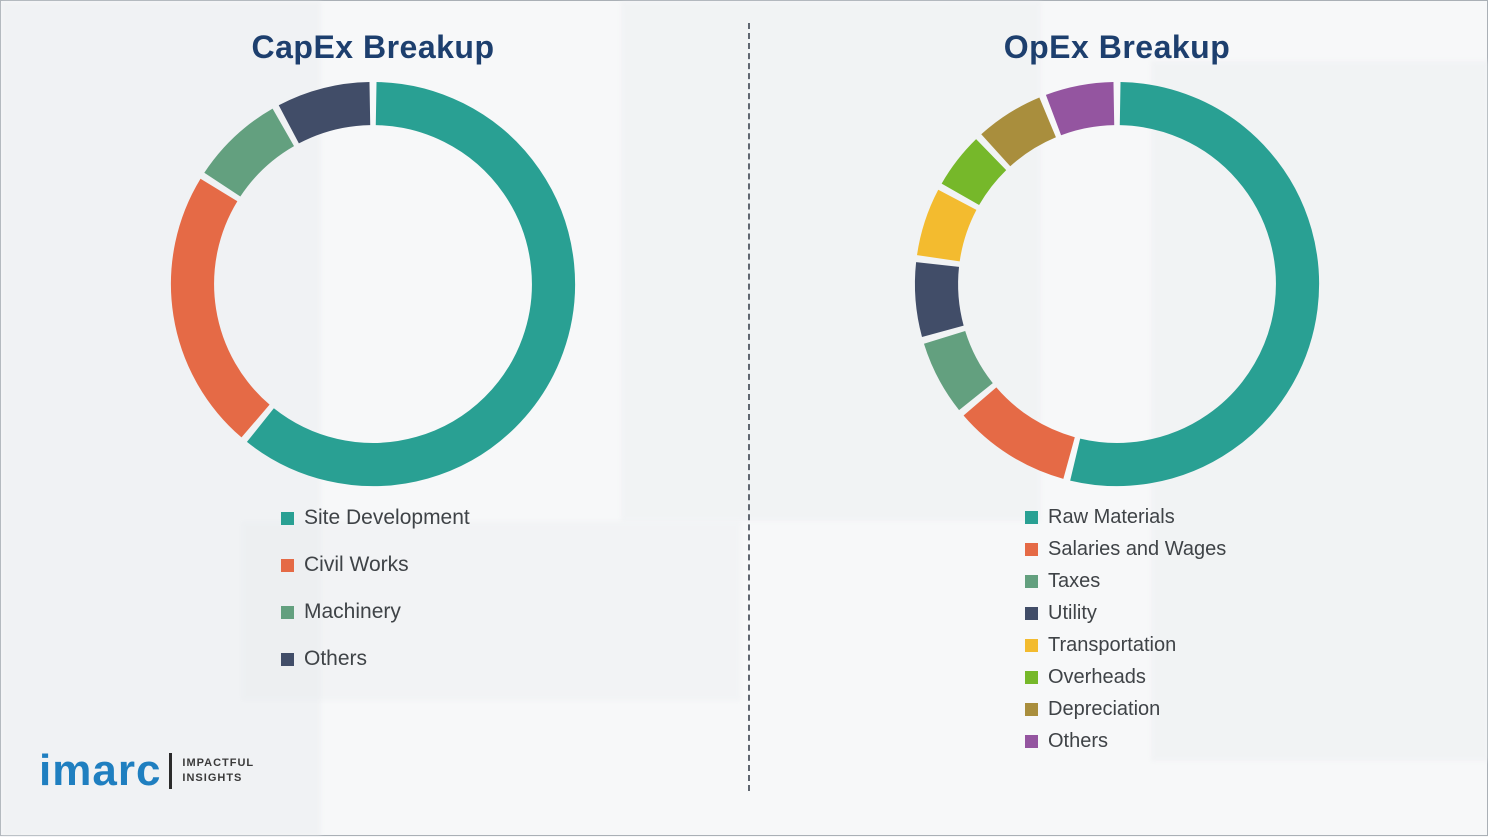  Describe the element at coordinates (218, 771) in the screenshot. I see `imarc-logo-tagline: IMPACTFUL INSIGHTS` at that location.